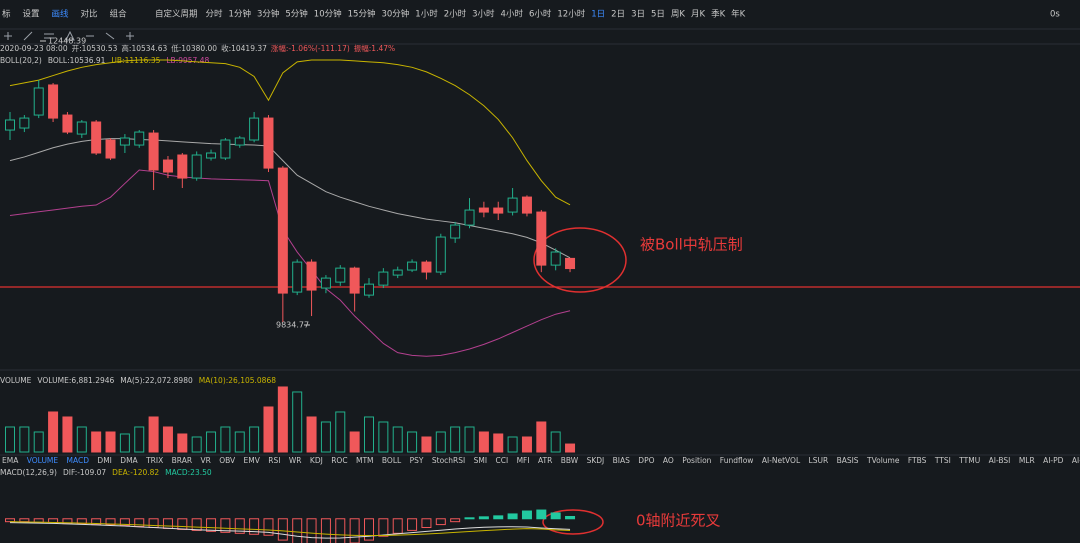 The image size is (1080, 543). I want to click on custom-period: 自定义周期, so click(176, 14).